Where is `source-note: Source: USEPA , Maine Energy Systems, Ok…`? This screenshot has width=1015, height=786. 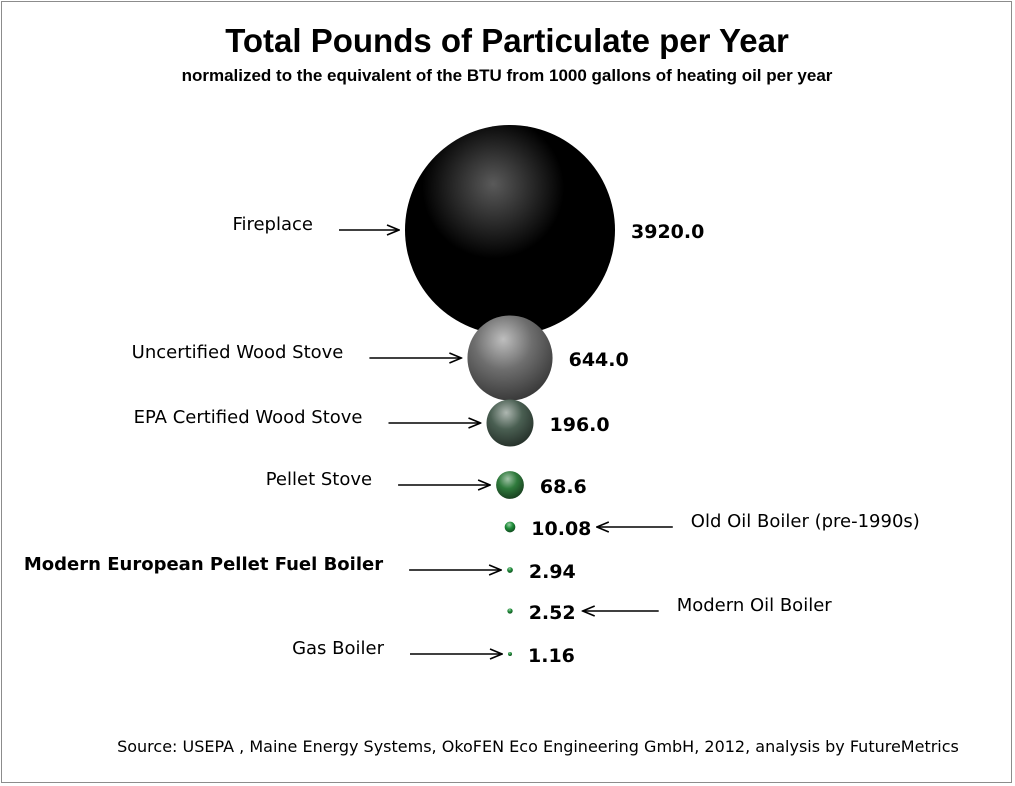
source-note: Source: USEPA , Maine Energy Systems, Ok… is located at coordinates (538, 746).